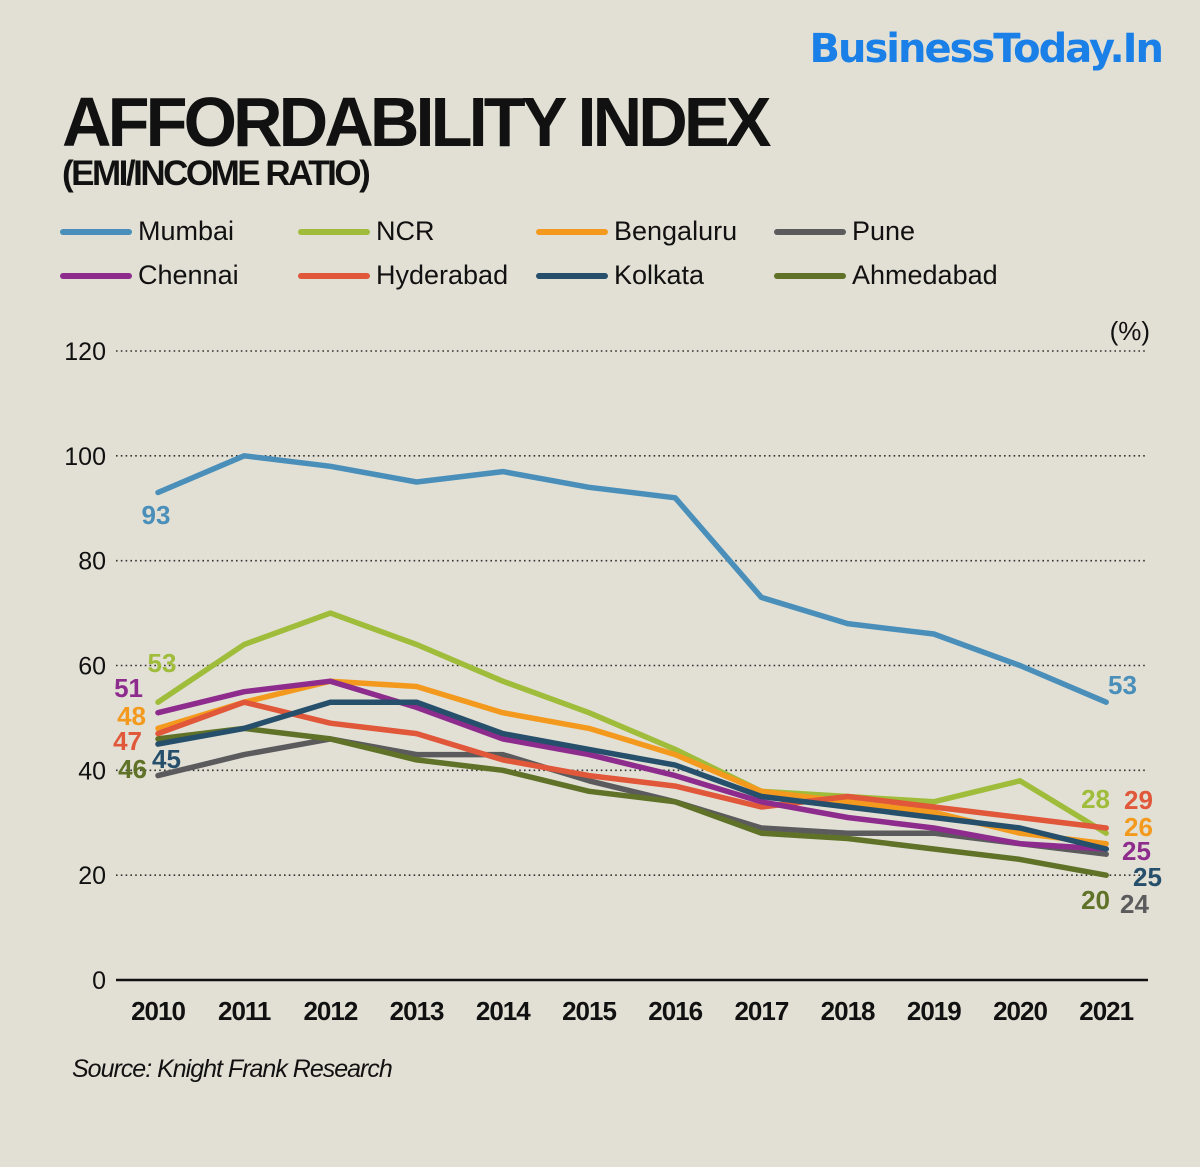 Image resolution: width=1200 pixels, height=1167 pixels. I want to click on x-tick-label: 2017, so click(761, 1011).